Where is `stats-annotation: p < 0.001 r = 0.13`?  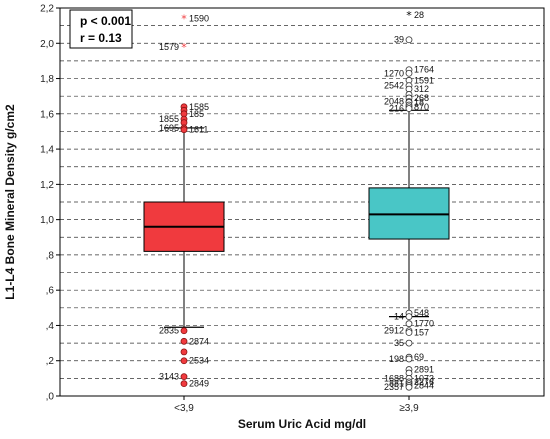
stats-annotation: p < 0.001 r = 0.13 is located at coordinates (101, 29).